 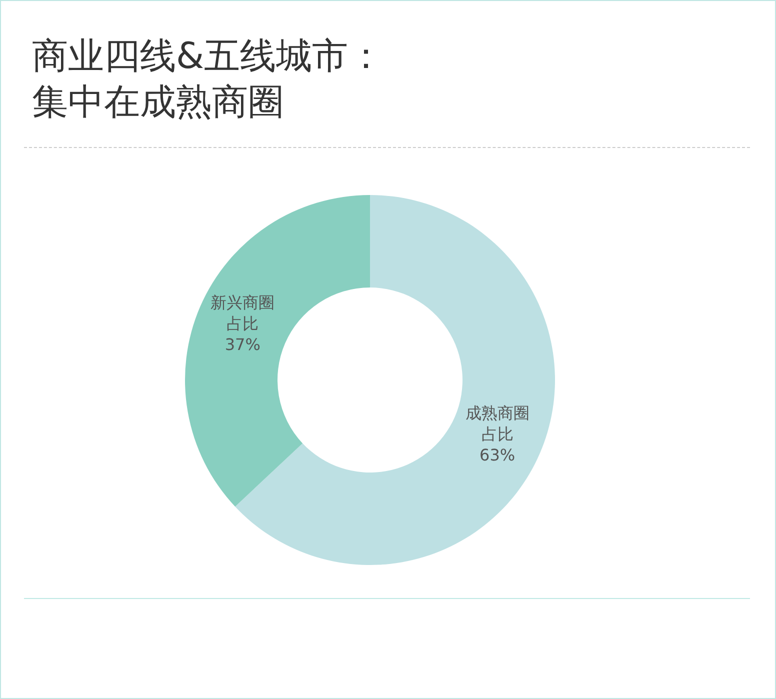 What do you see at coordinates (498, 454) in the screenshot?
I see `data-label: 63%` at bounding box center [498, 454].